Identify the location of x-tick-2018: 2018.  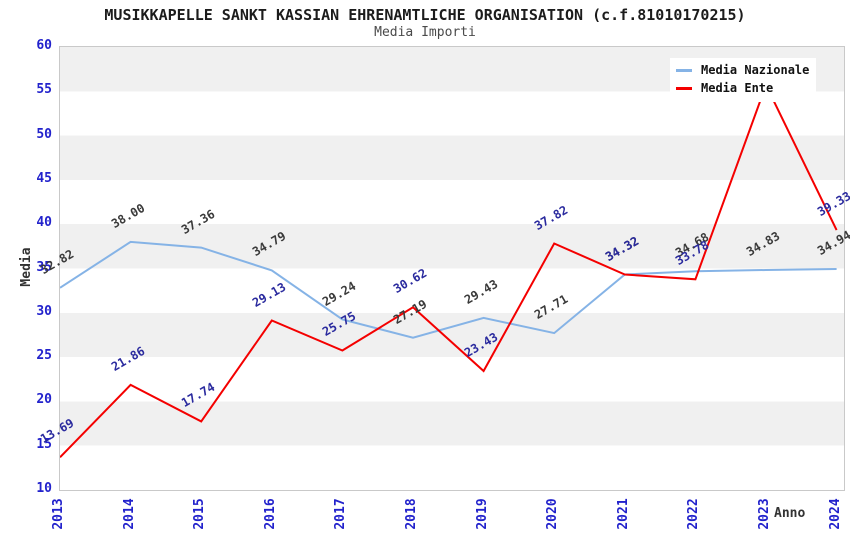
(411, 514).